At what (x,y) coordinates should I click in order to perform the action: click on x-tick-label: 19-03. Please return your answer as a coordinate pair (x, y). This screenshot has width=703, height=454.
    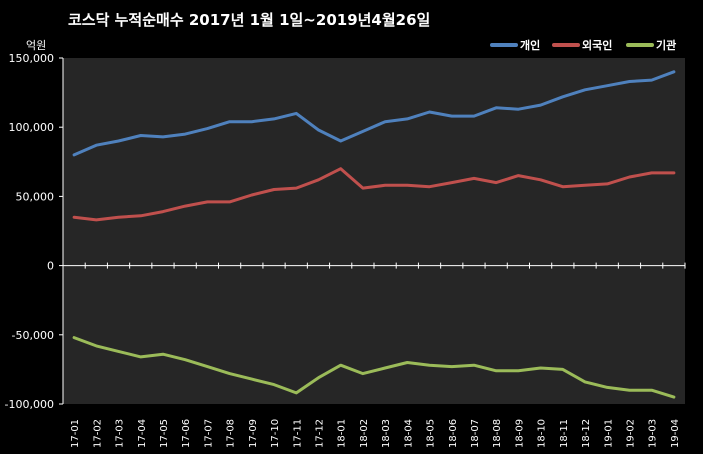
    Looking at the image, I should click on (653, 433).